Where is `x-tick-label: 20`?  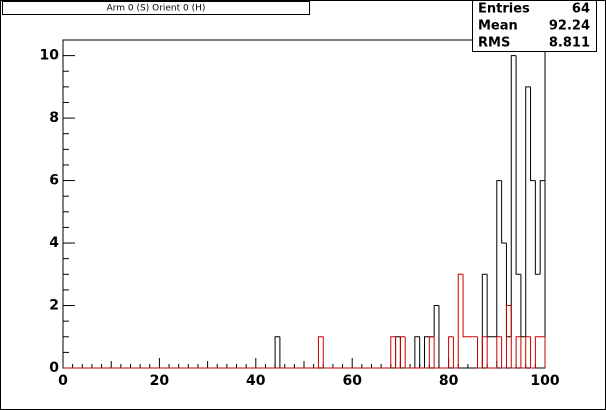
x-tick-label: 20 is located at coordinates (160, 381).